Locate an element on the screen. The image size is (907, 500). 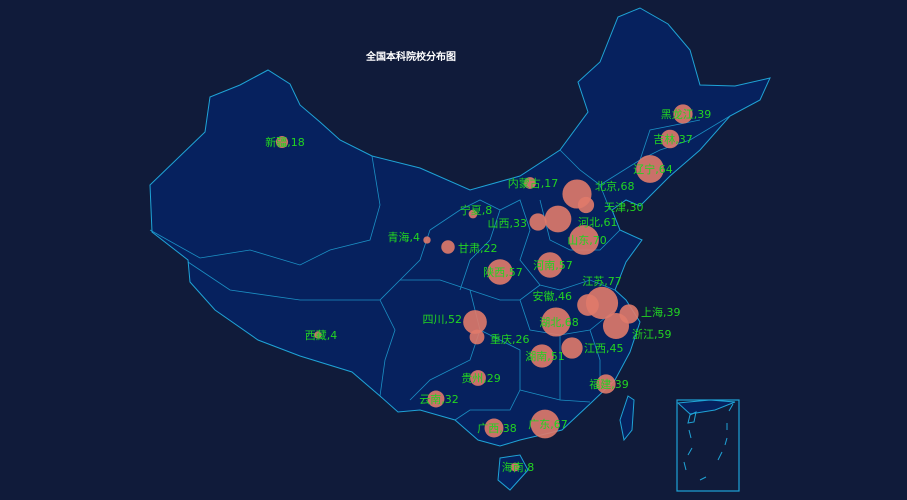
point-黑龙江 is located at coordinates (683, 114).